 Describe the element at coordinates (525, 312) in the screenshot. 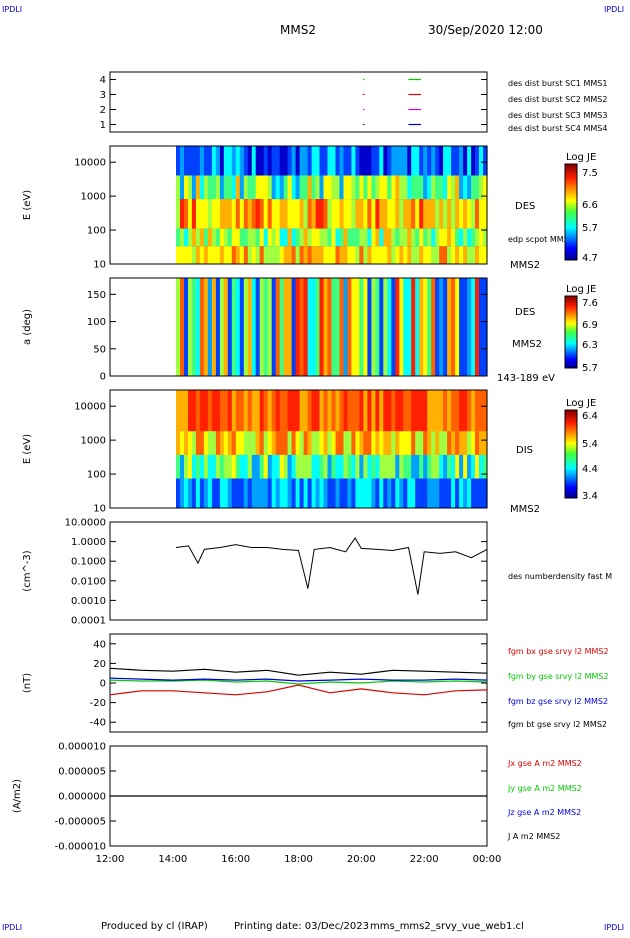

I see `des-pitch-label-des: DES` at that location.